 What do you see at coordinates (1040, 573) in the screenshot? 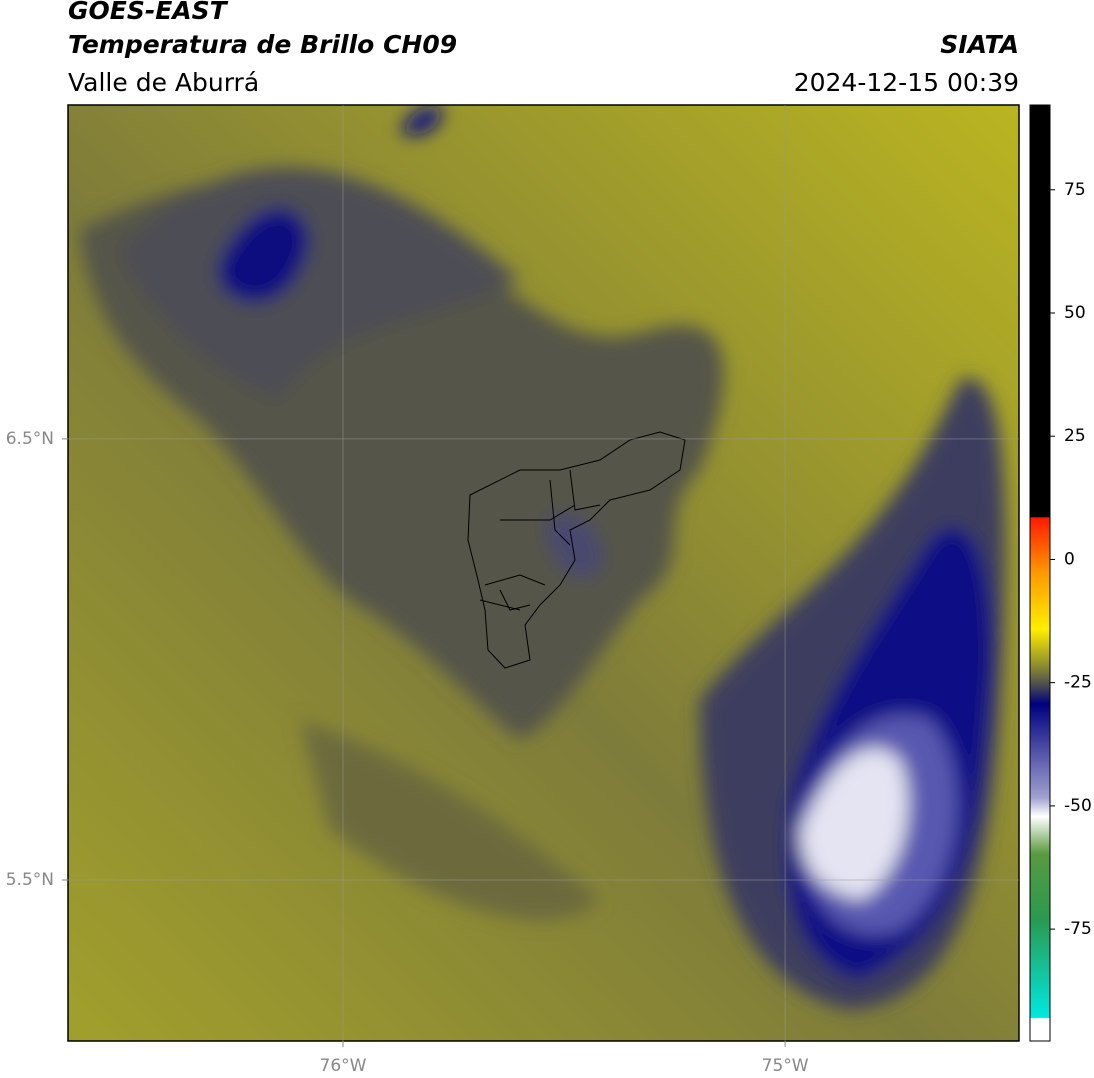
I see `colorbar` at bounding box center [1040, 573].